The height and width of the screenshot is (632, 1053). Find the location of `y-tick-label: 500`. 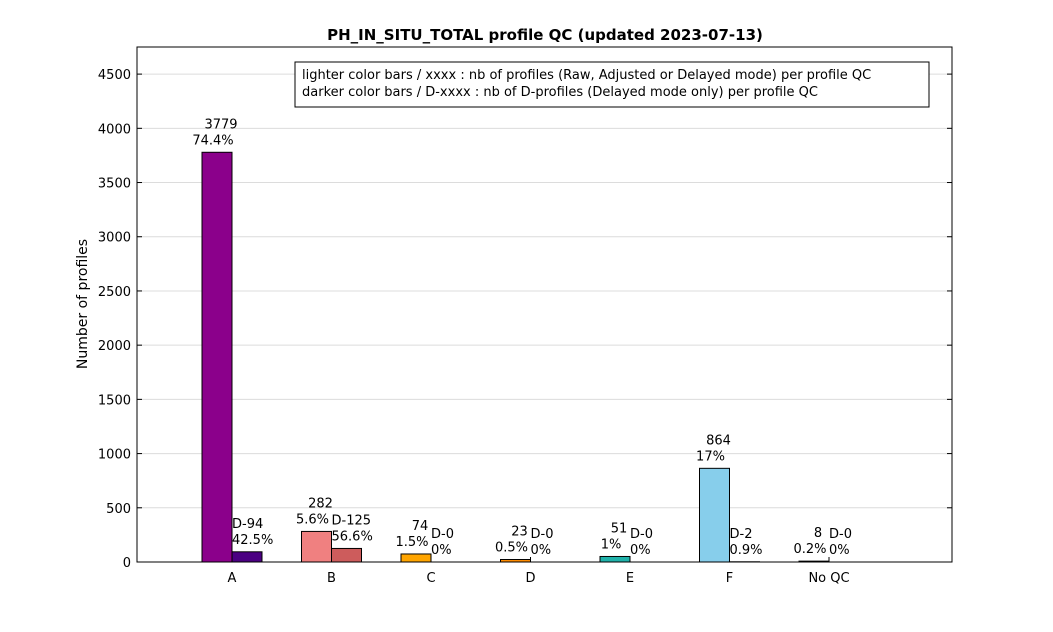

y-tick-label: 500 is located at coordinates (118, 509).